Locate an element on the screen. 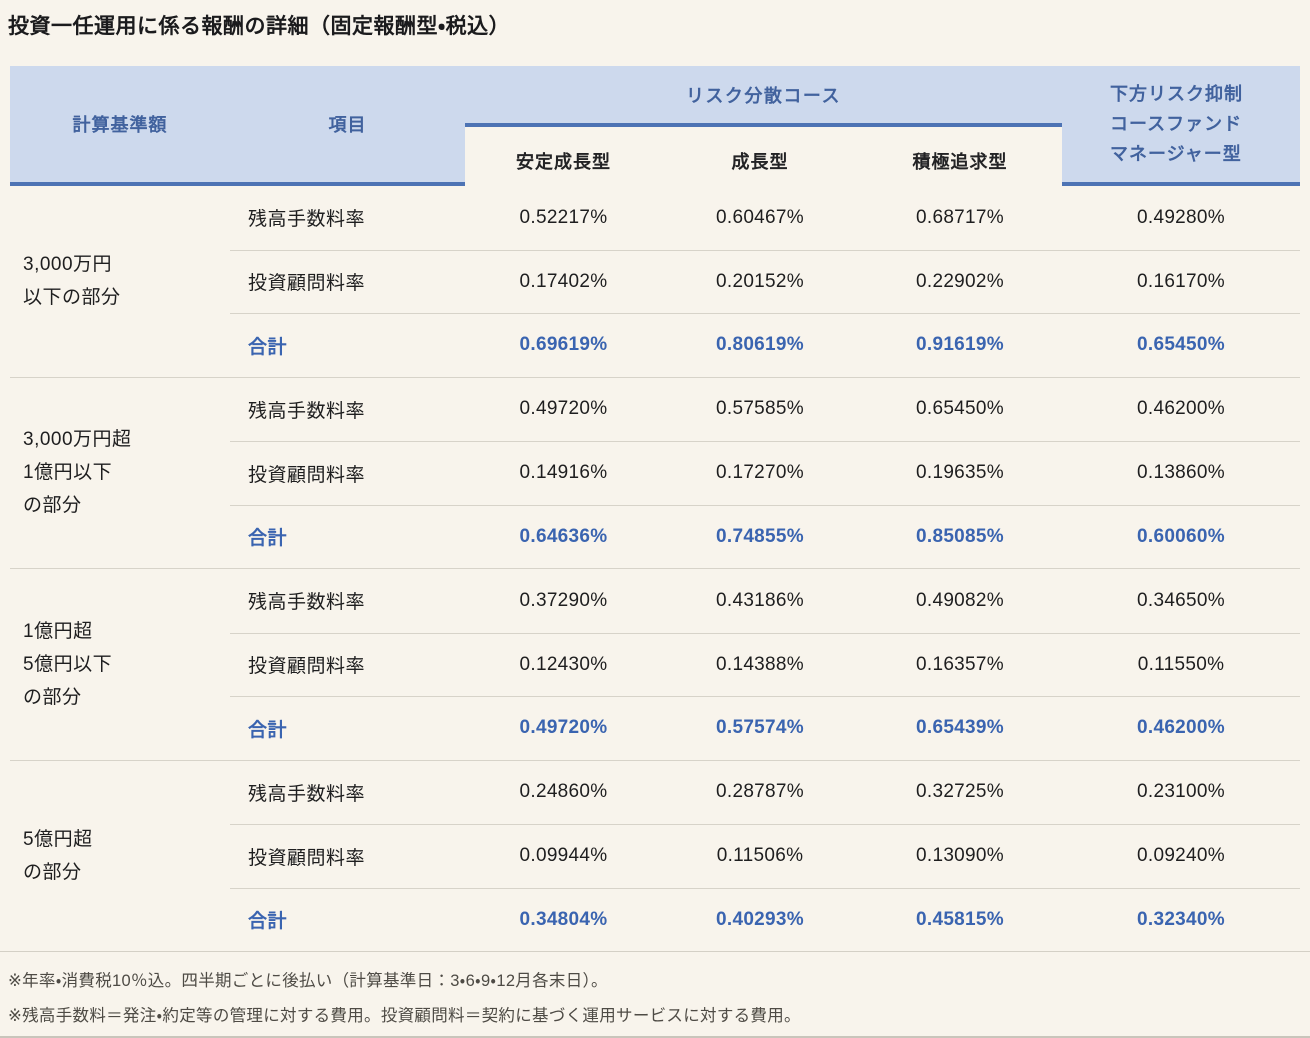 This screenshot has width=1310, height=1038. rate-value: 0.65439% is located at coordinates (960, 728).